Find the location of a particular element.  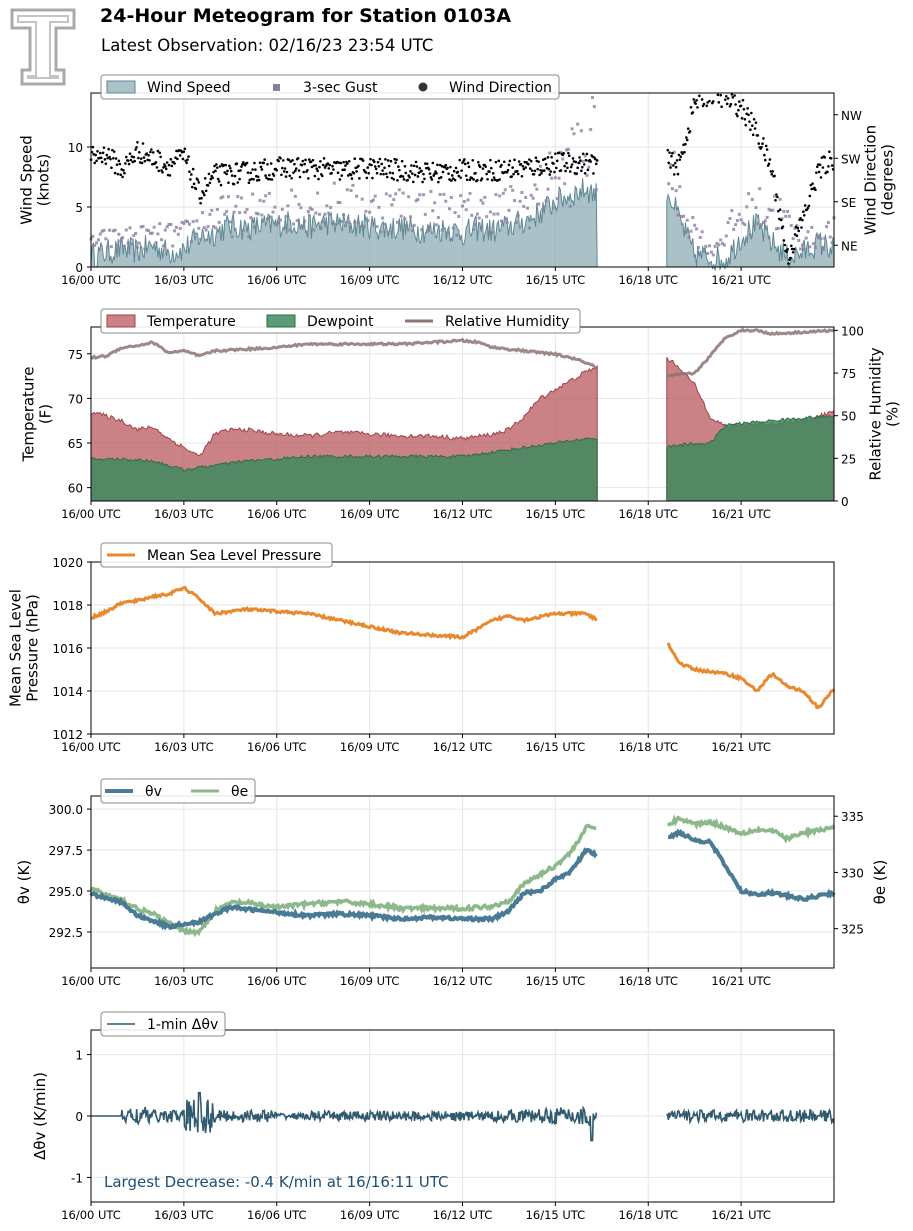

legend-label: 1-min Δθv is located at coordinates (182, 1025).